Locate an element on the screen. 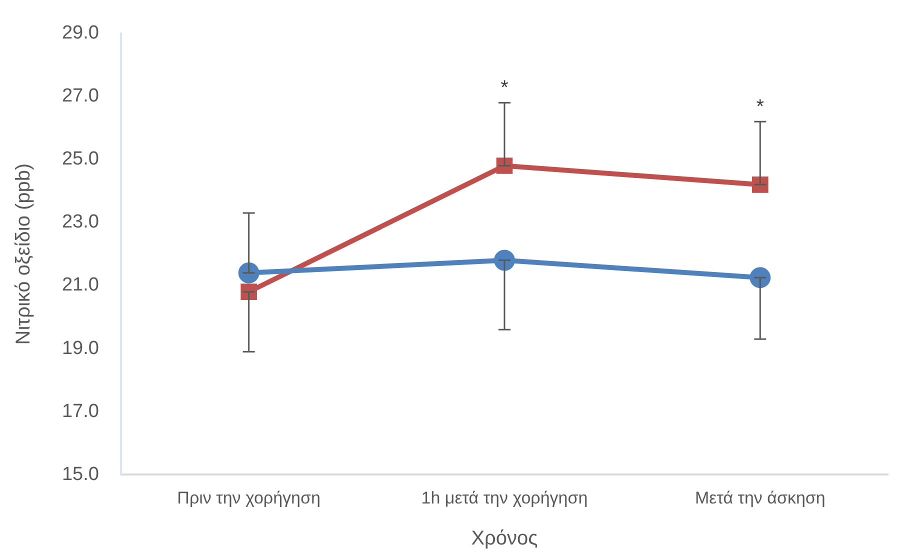 The image size is (901, 559). y-tick-label: 17.0 is located at coordinates (80, 411).